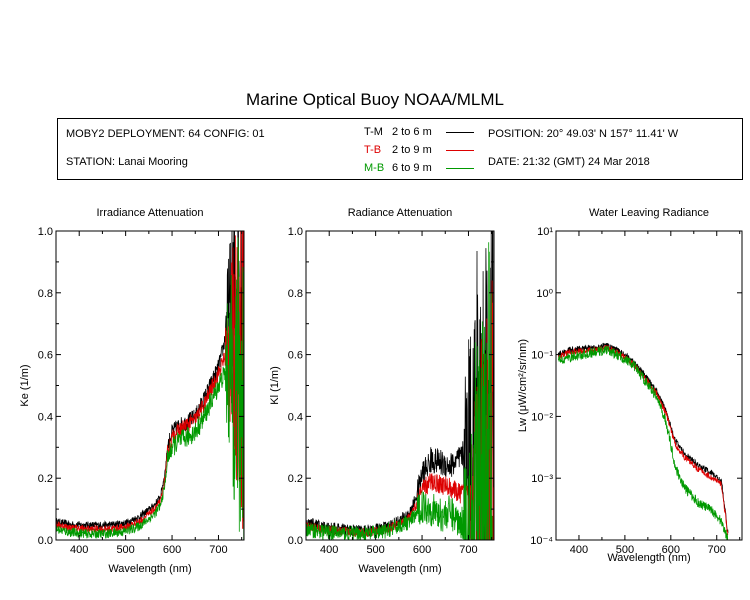  I want to click on legend-code-tb: T-B, so click(373, 150).